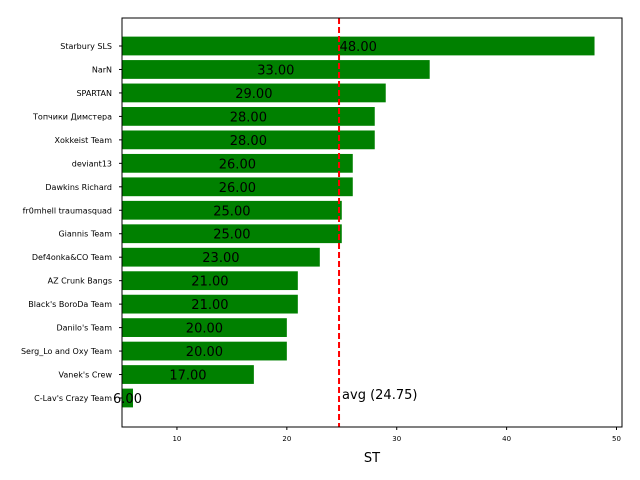 This screenshot has width=640, height=480. What do you see at coordinates (66, 351) in the screenshot?
I see `category-label: Serg_Lo and Oxy Team` at bounding box center [66, 351].